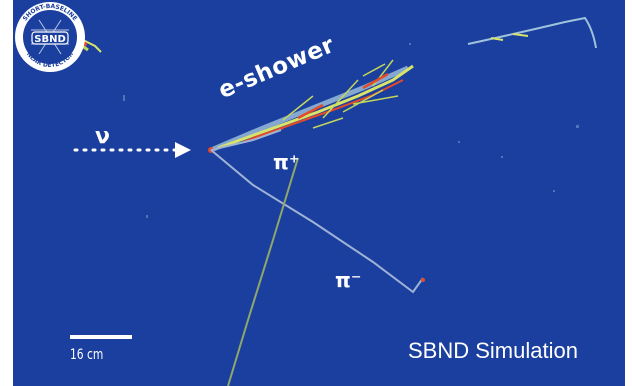 The width and height of the screenshot is (632, 386). Describe the element at coordinates (263, 271) in the screenshot. I see `crossing-track` at that location.